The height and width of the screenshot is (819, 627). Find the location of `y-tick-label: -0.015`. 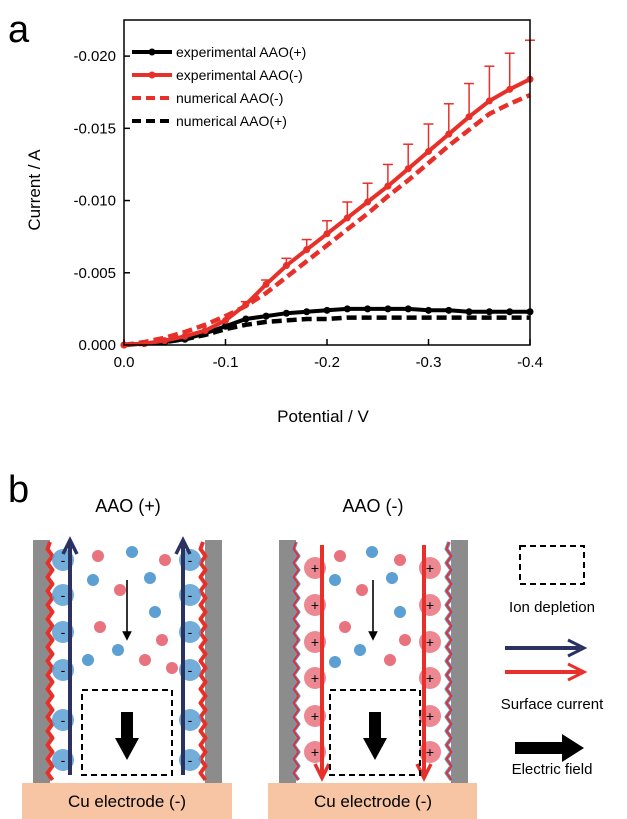

y-tick-label: -0.015 is located at coordinates (94, 128).